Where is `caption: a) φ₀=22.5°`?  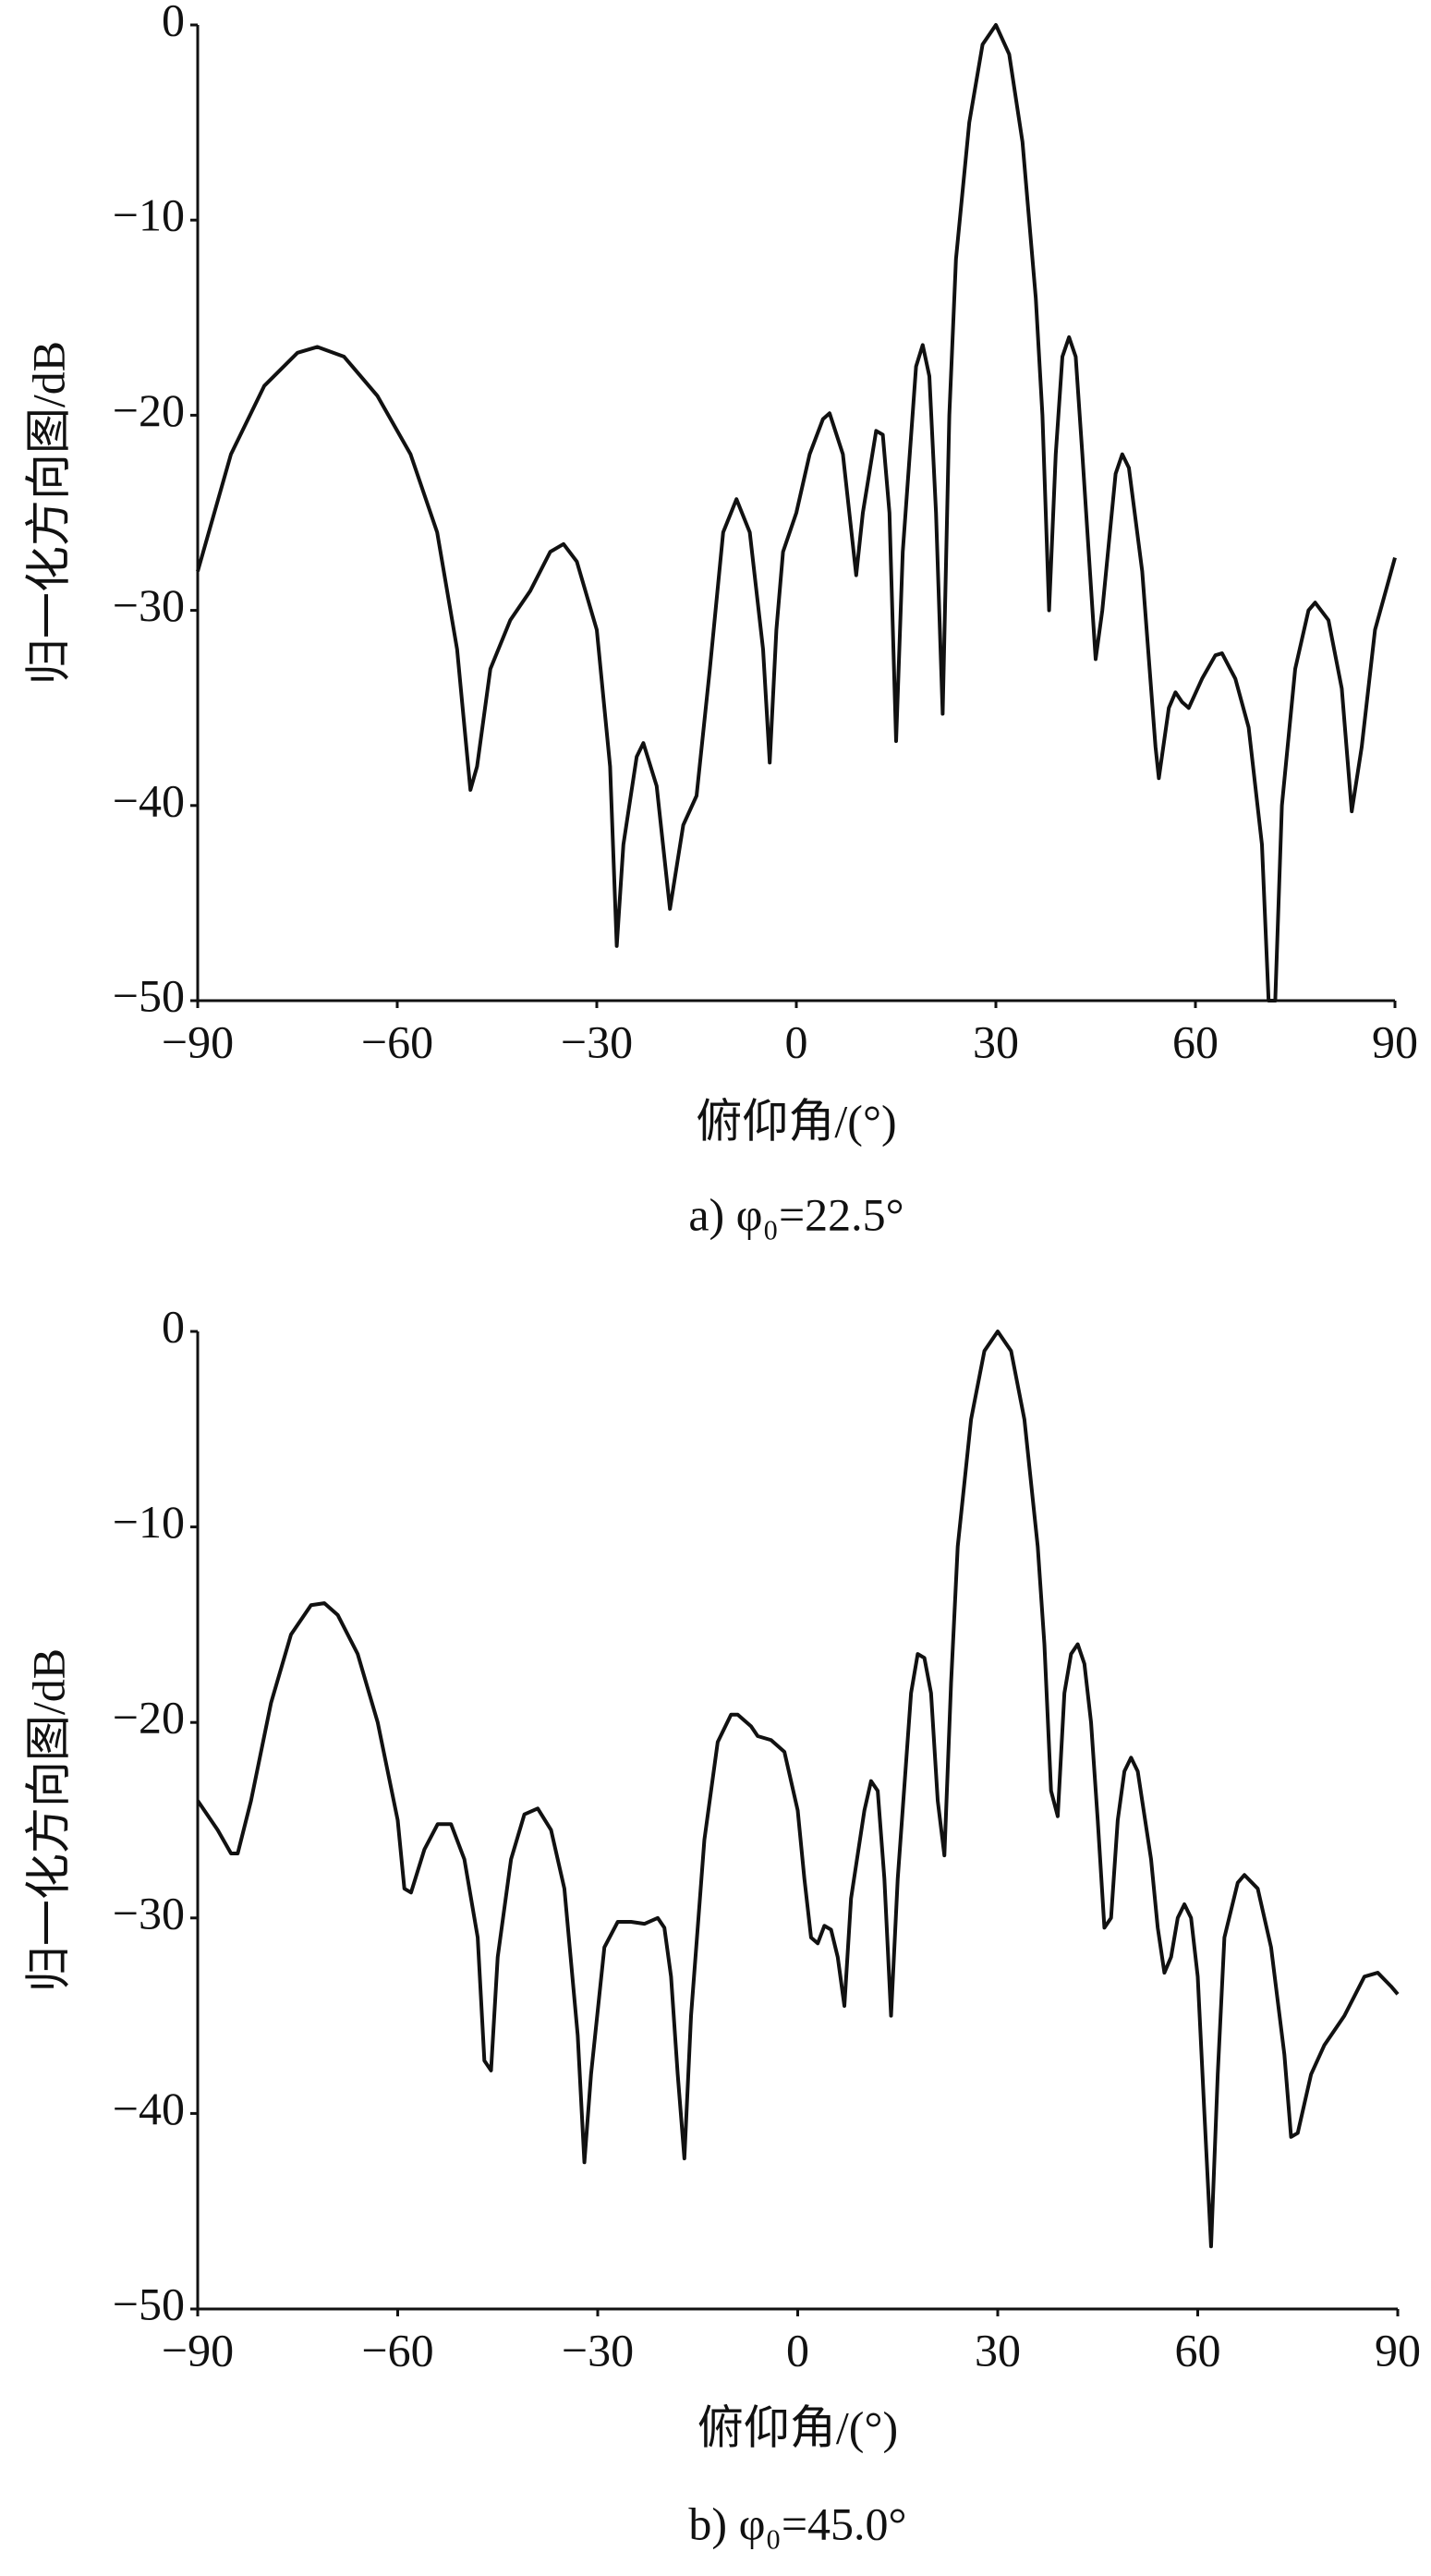
caption: a) φ₀=22.5° is located at coordinates (795, 1214).